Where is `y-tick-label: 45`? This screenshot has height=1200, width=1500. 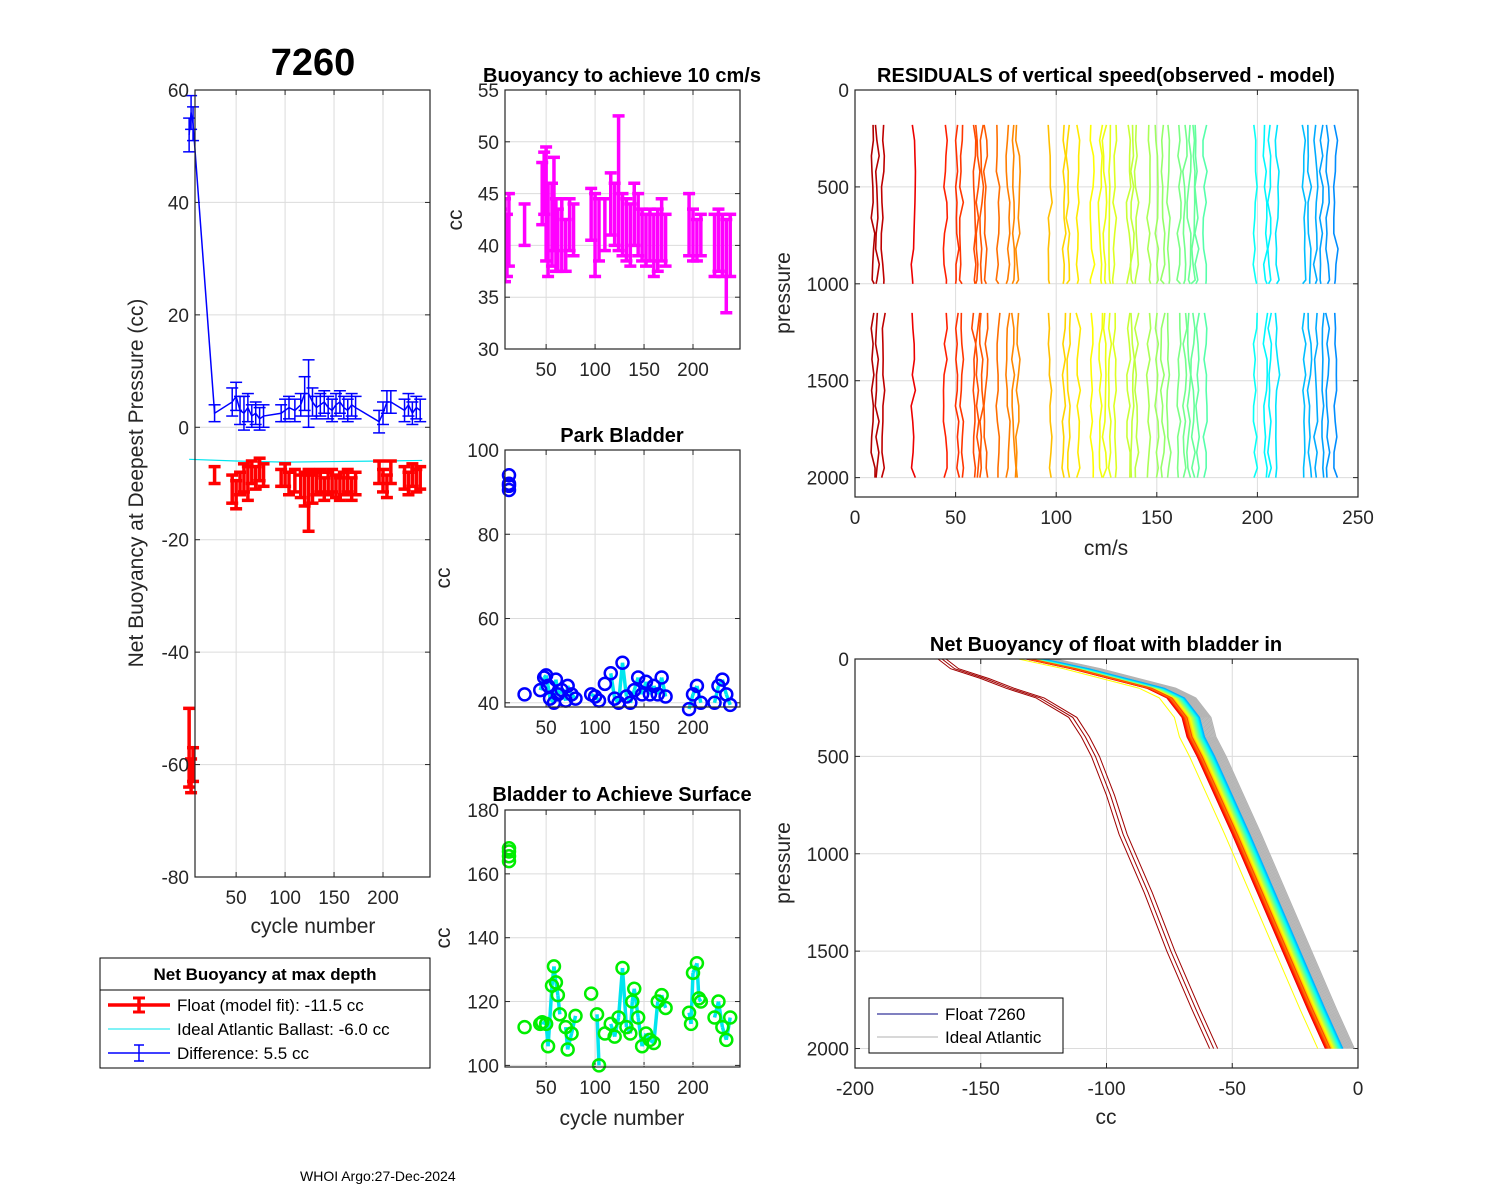
y-tick-label: 45 is located at coordinates (488, 195).